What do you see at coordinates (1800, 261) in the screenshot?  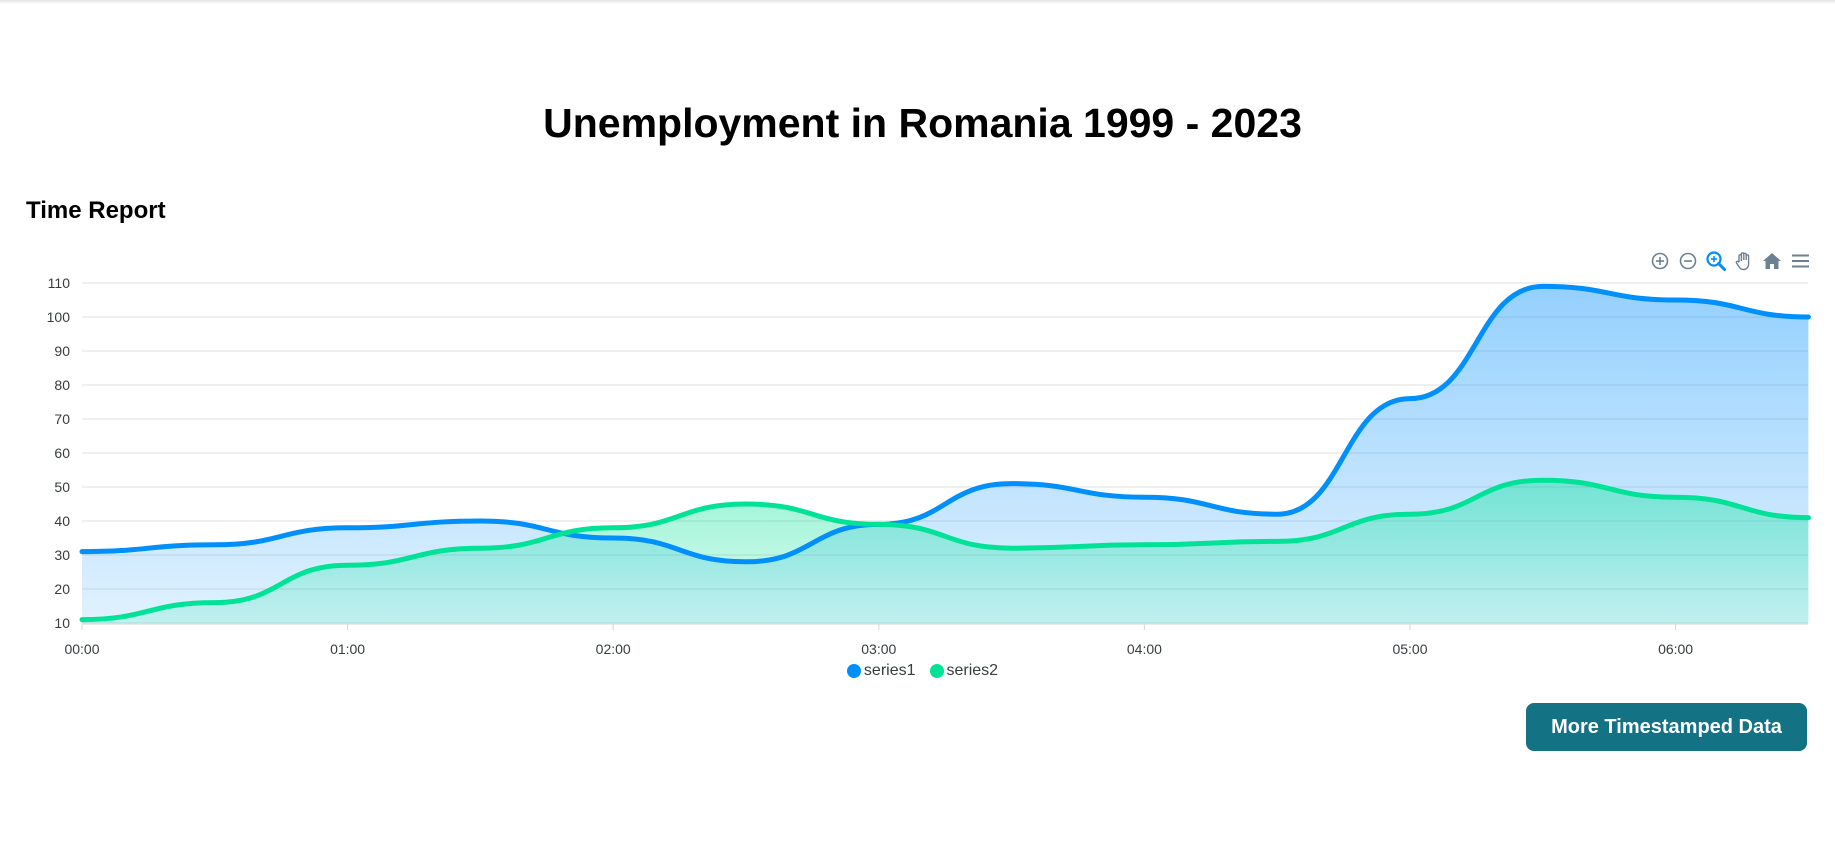 I see `menu-icon` at bounding box center [1800, 261].